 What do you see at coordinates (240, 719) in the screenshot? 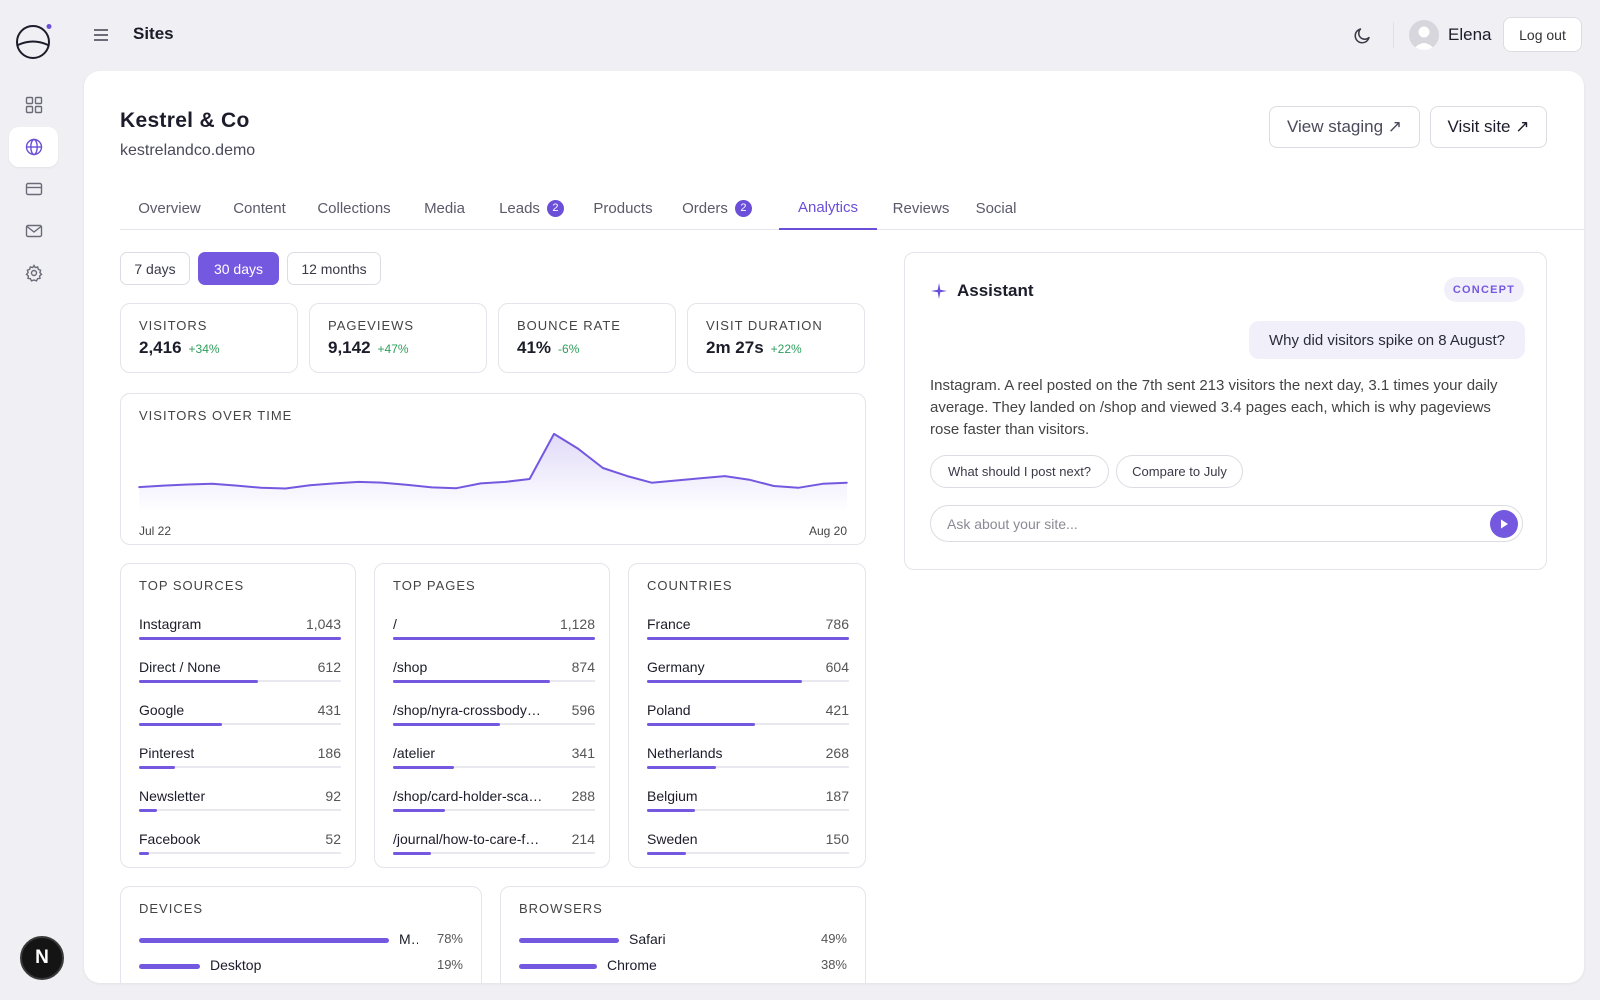
I see `list-item: Google 431` at bounding box center [240, 719].